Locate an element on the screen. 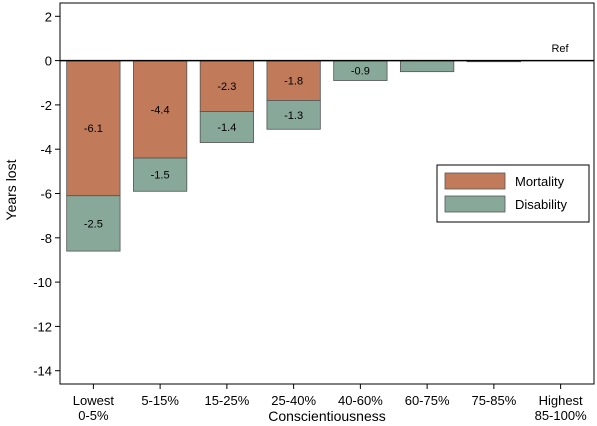 The image size is (597, 426). y-tick-label: -14 is located at coordinates (42, 371).